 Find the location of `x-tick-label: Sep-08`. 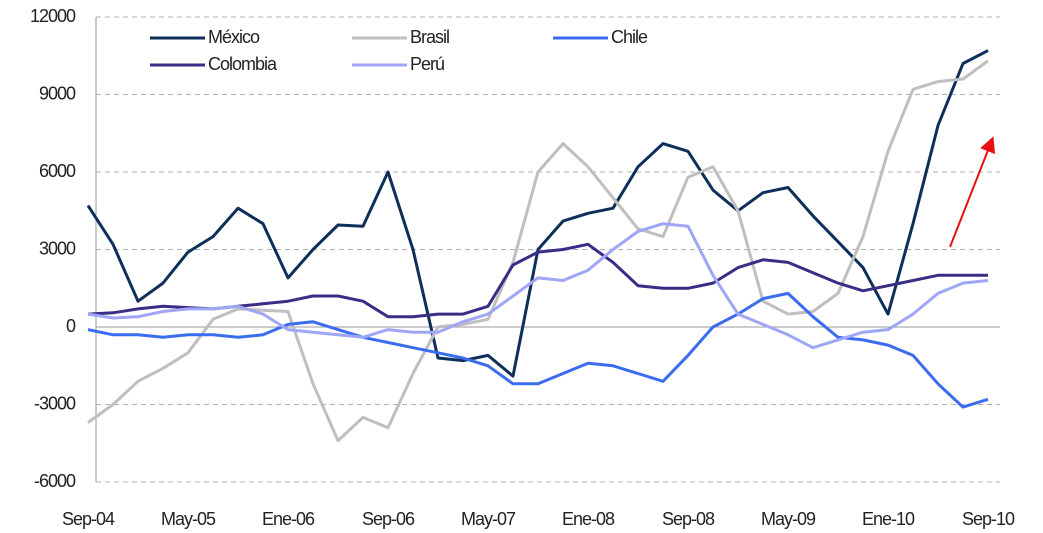

x-tick-label: Sep-08 is located at coordinates (688, 519).